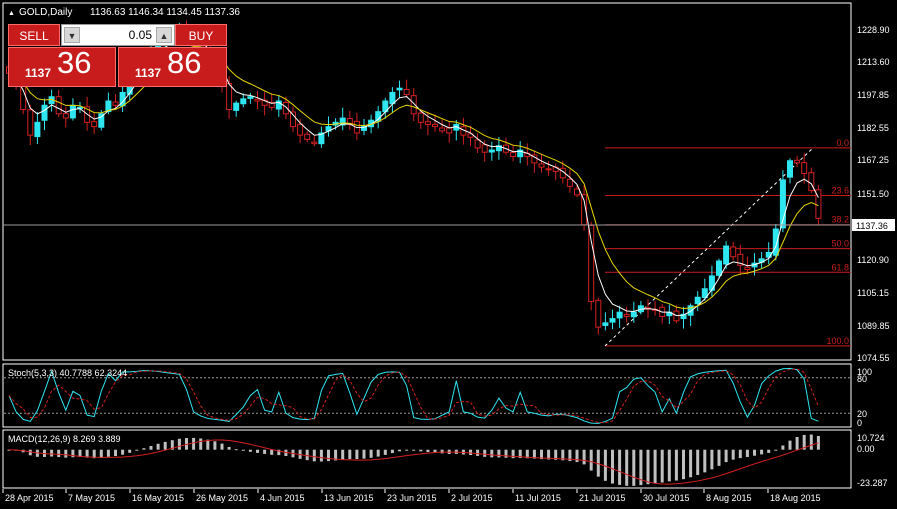  What do you see at coordinates (201, 35) in the screenshot?
I see `buy-button: BUY` at bounding box center [201, 35].